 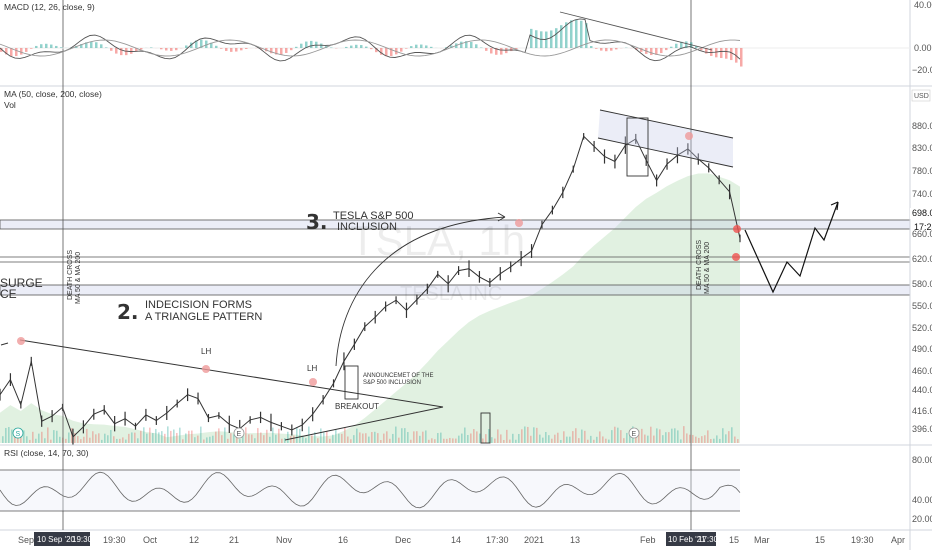 What do you see at coordinates (922, 328) in the screenshot?
I see `price-tick-520: 520.00` at bounding box center [922, 328].